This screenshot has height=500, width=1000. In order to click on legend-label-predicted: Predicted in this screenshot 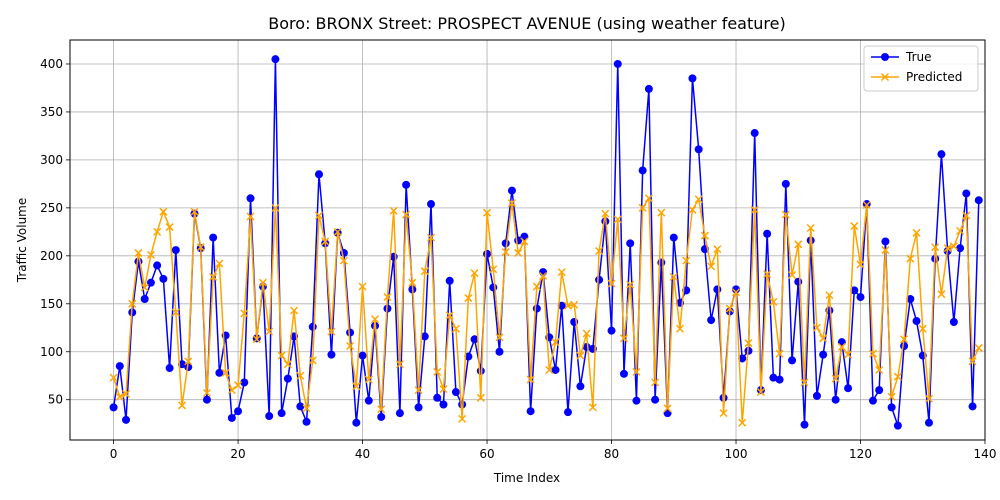, I will do `click(934, 77)`.